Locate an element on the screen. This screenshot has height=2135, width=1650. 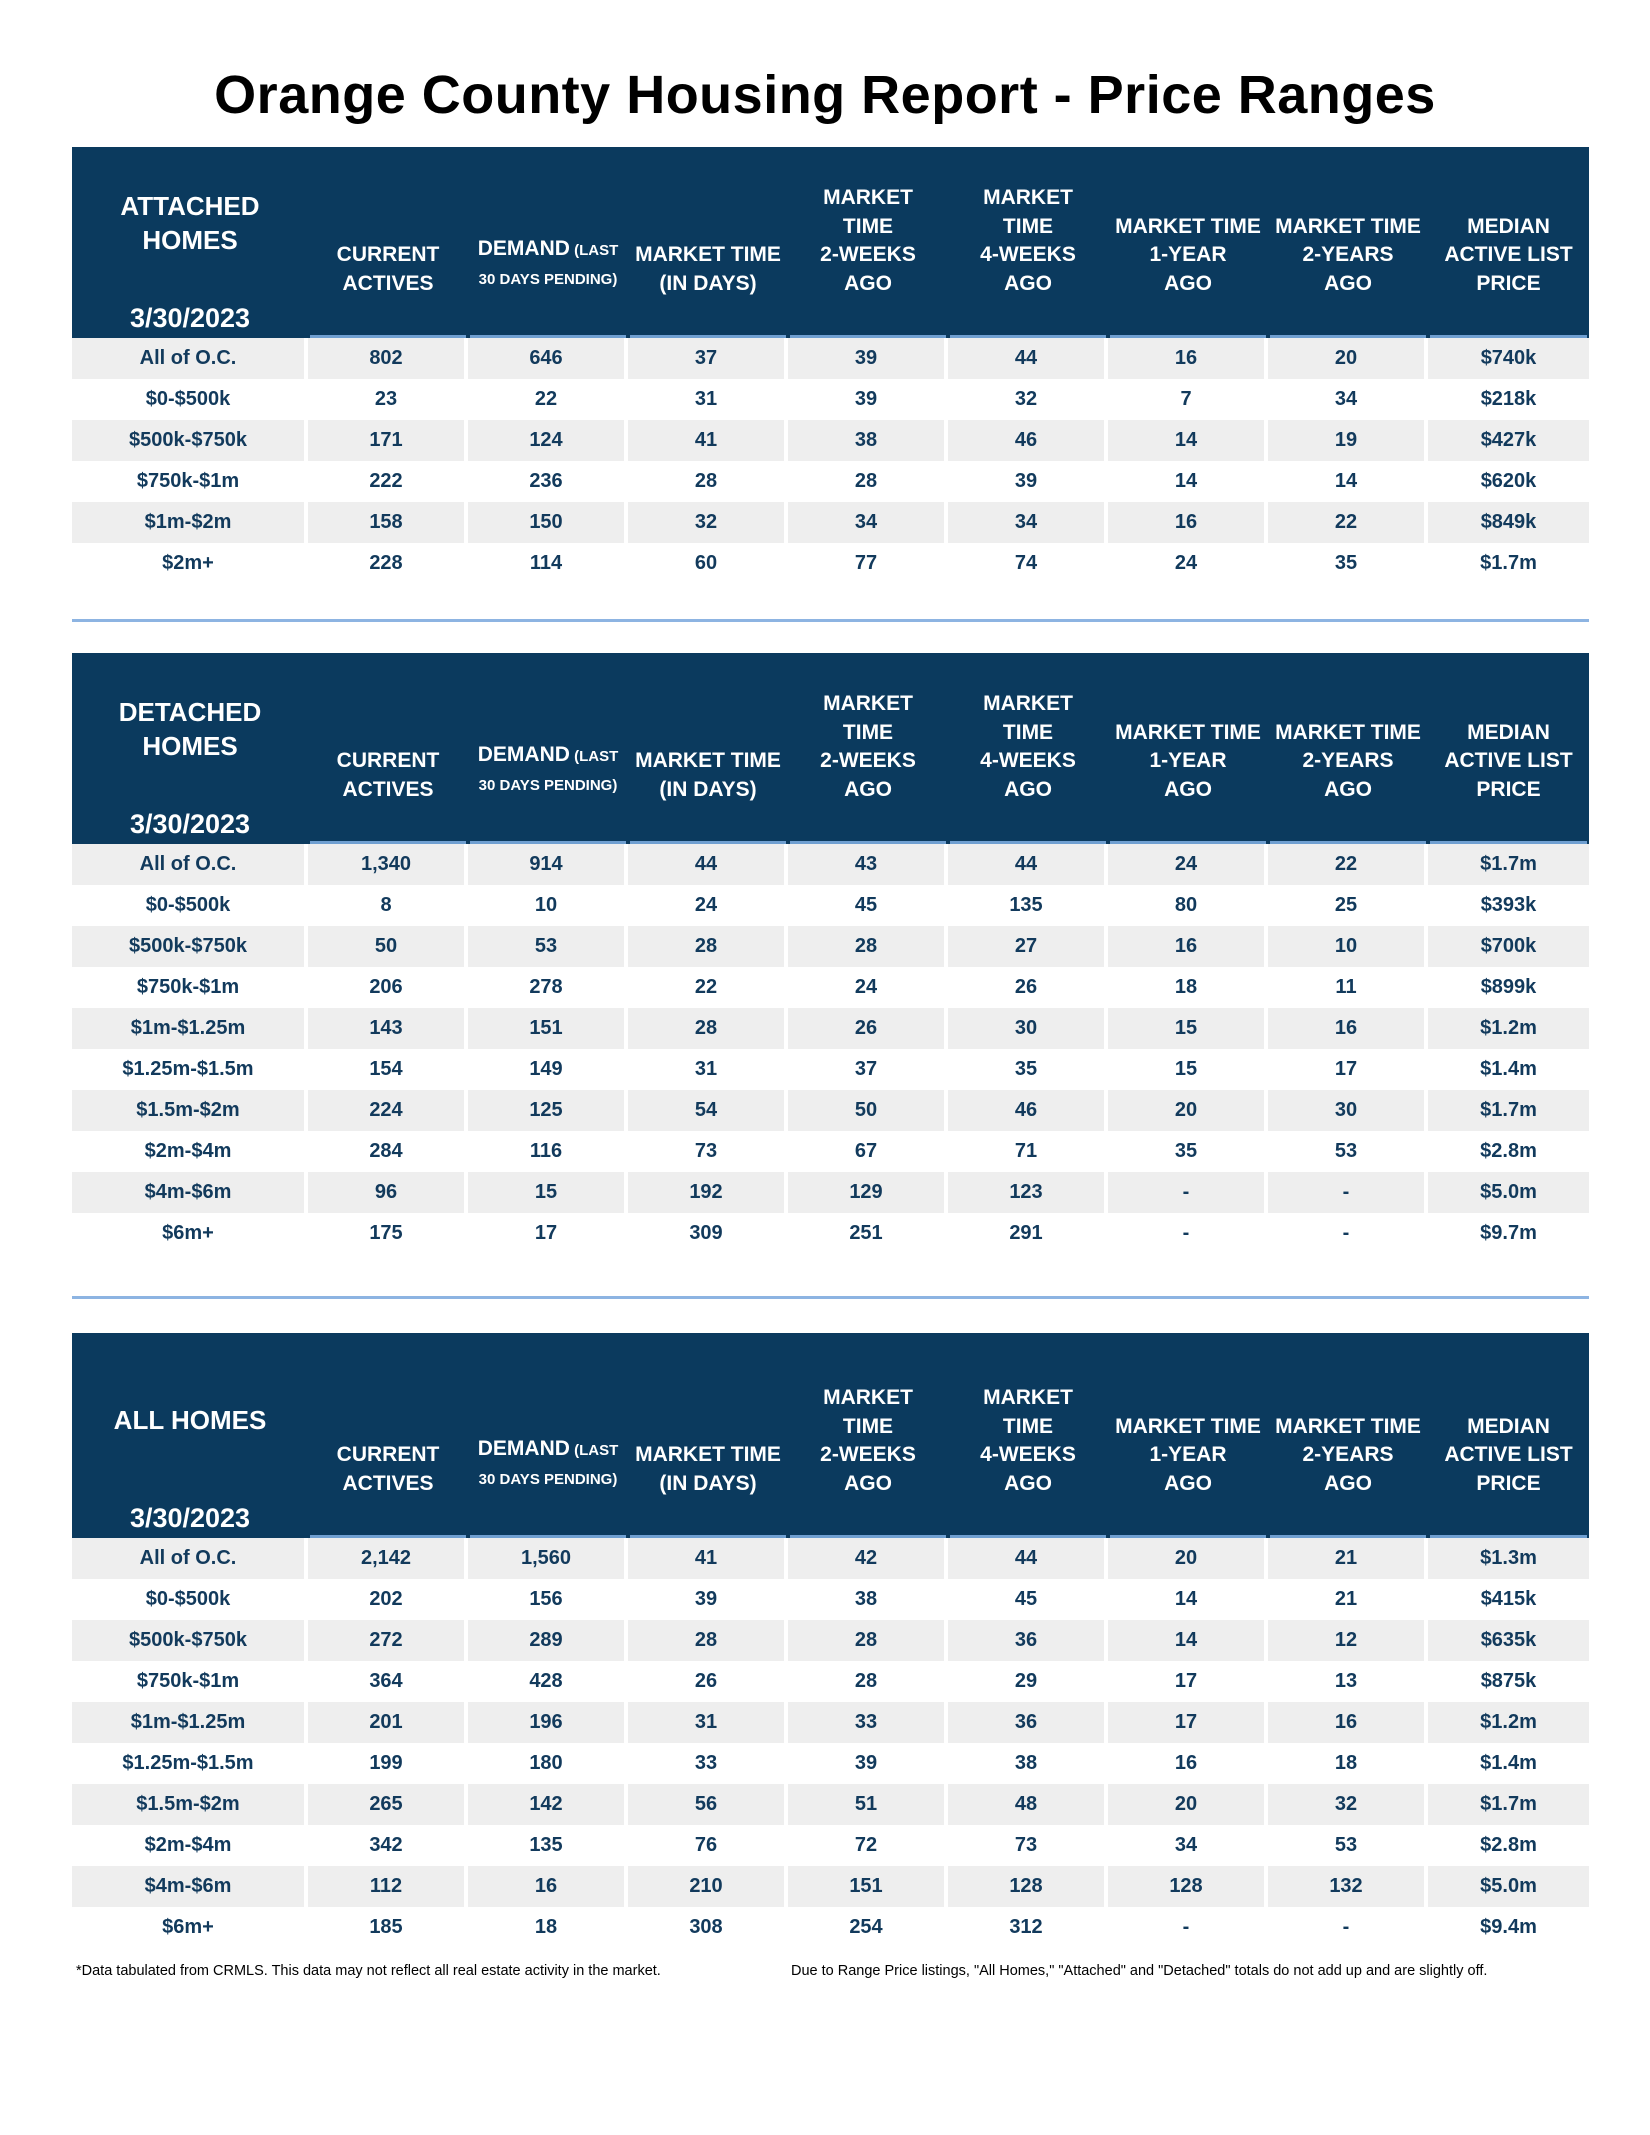
cell-price-range: $0-$500k is located at coordinates (190, 1599).